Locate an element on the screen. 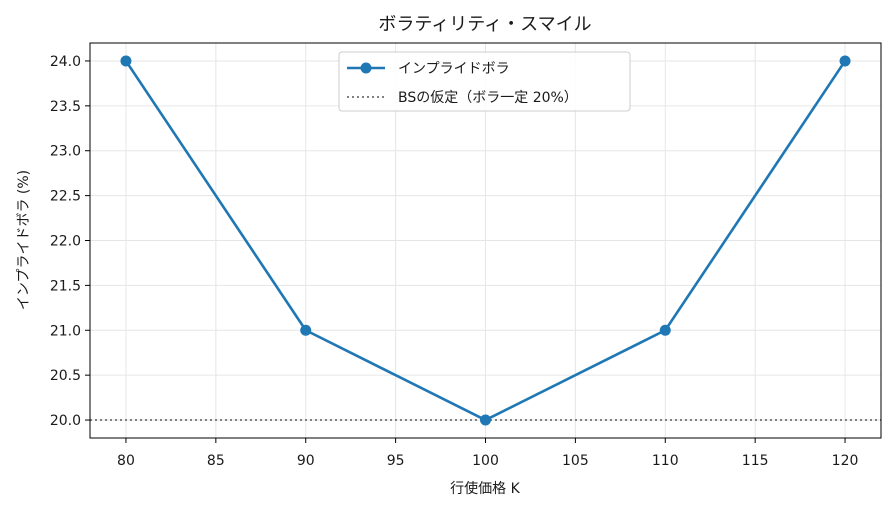  y-tick-label: 22.0 is located at coordinates (65, 242).